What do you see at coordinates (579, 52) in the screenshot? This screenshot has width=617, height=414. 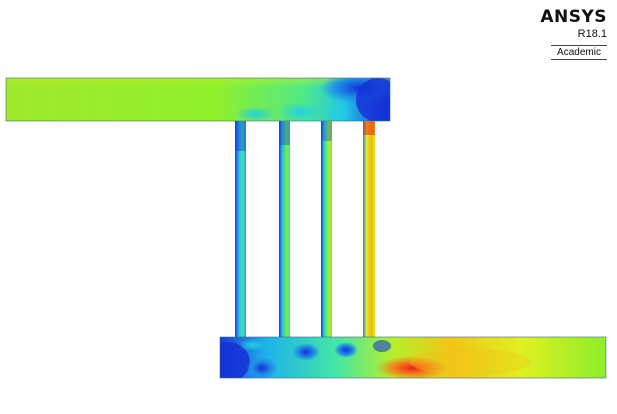 I see `logo-edition: Academic` at bounding box center [579, 52].